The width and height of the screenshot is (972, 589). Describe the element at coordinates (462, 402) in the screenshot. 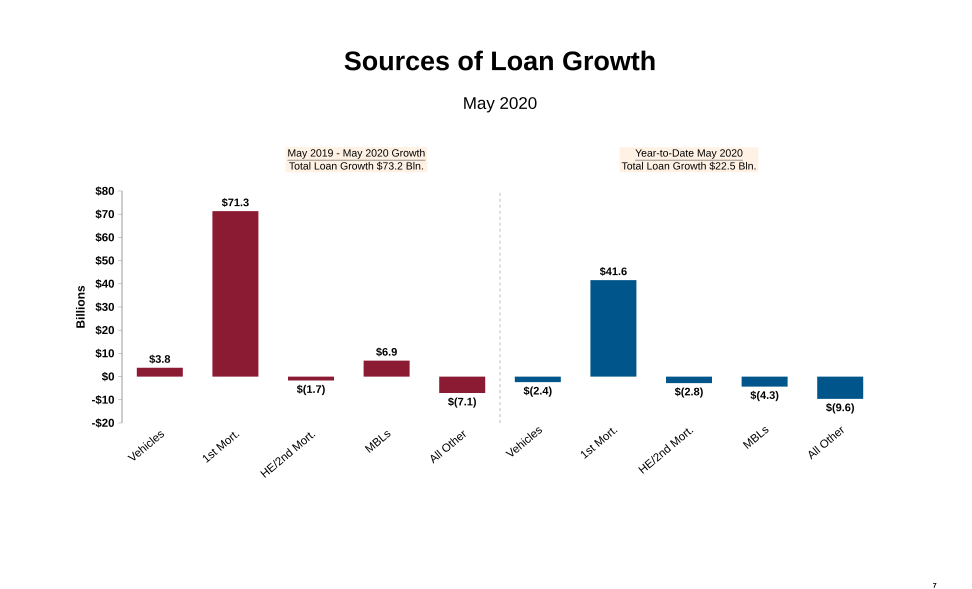

I see `data-label: $(7.1)` at that location.